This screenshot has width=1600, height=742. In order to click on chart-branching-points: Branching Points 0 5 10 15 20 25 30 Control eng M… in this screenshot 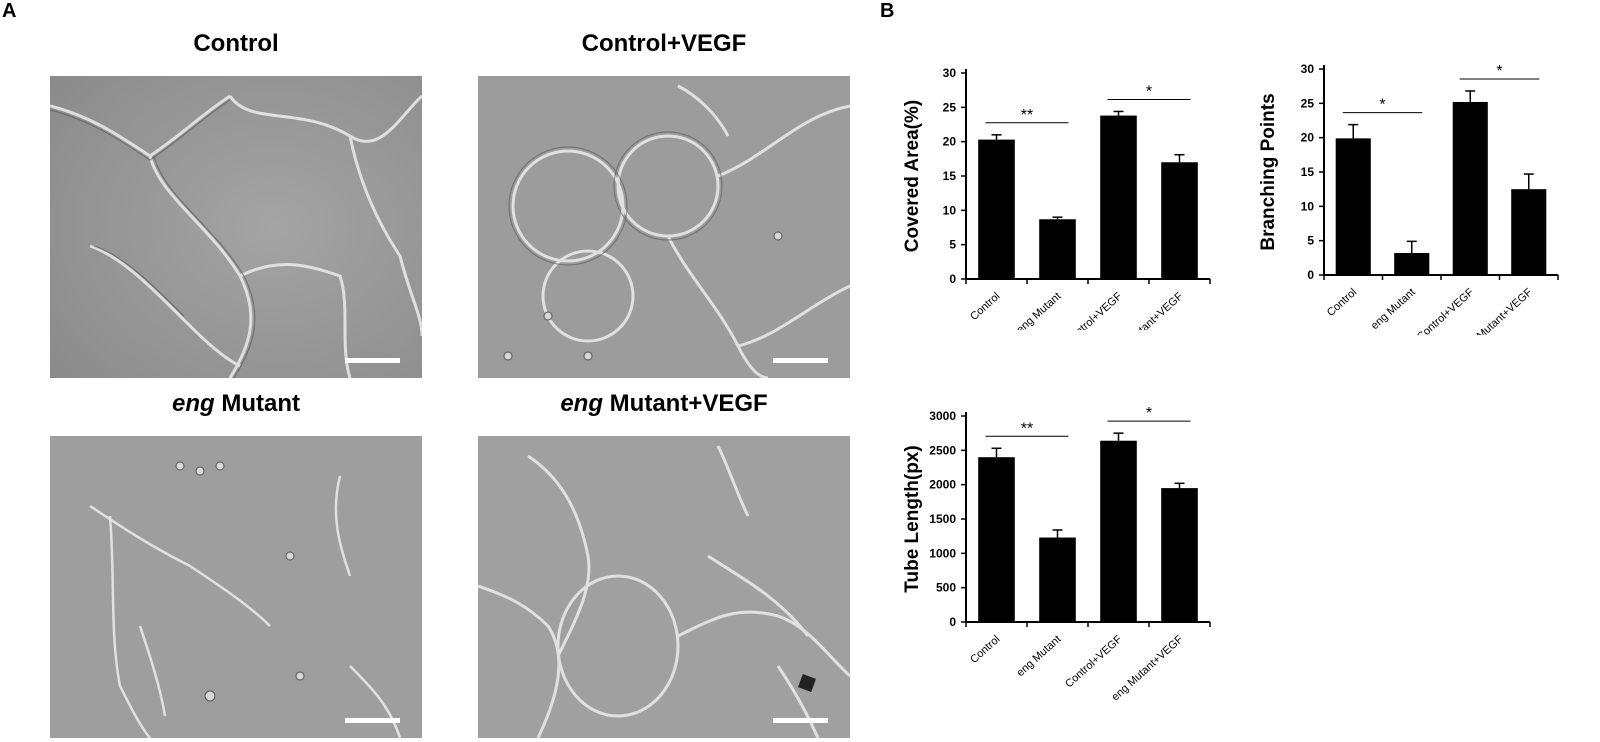, I will do `click(1408, 198)`.